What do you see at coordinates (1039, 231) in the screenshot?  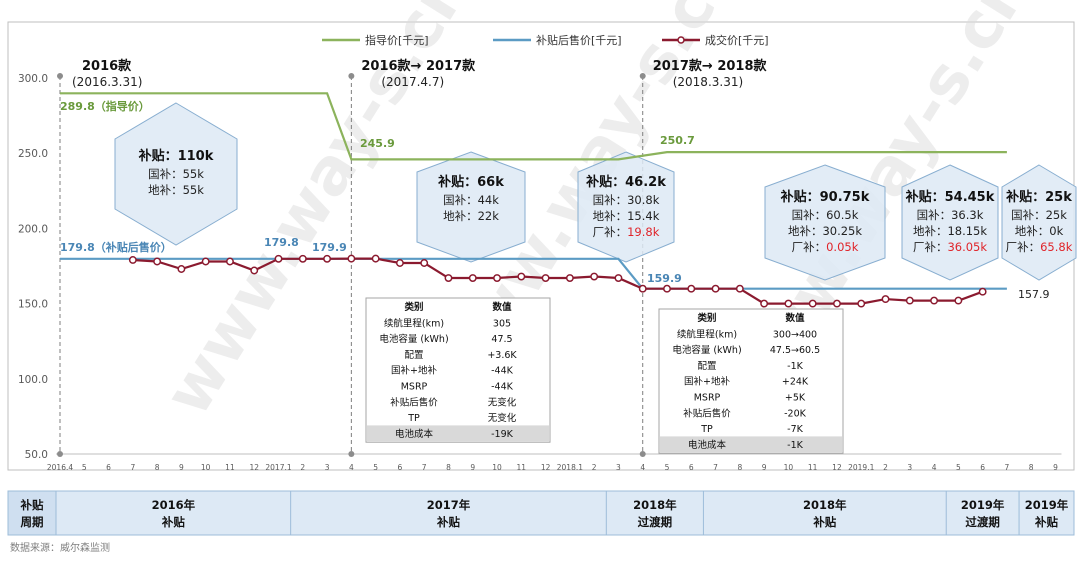 I see `subsidy-box-line: 地补：0k` at bounding box center [1039, 231].